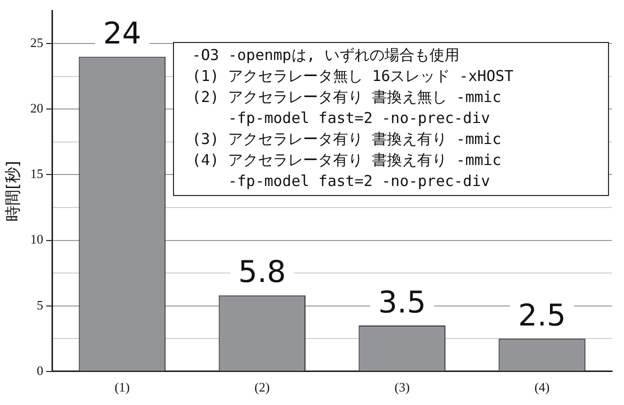 The width and height of the screenshot is (624, 405). What do you see at coordinates (40, 370) in the screenshot?
I see `y-tick-label: 0` at bounding box center [40, 370].